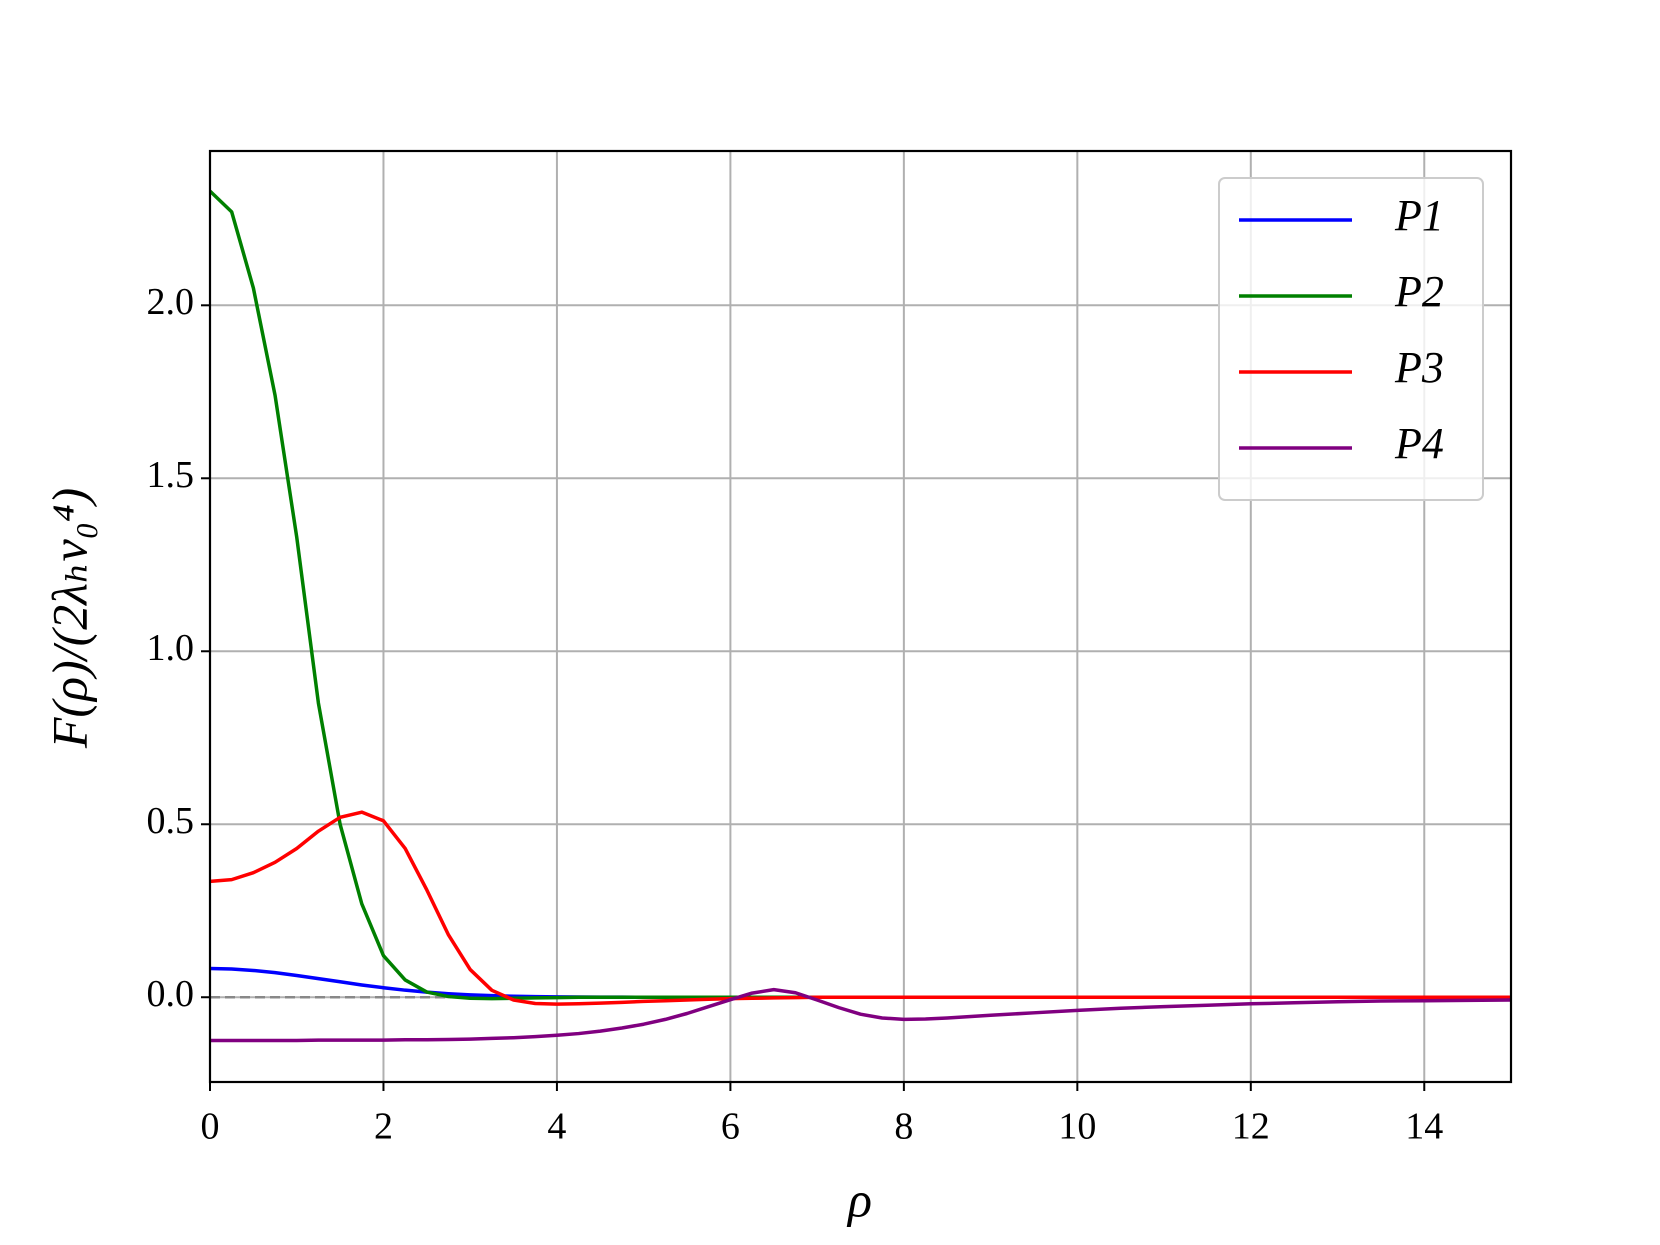 This screenshot has height=1245, width=1660. What do you see at coordinates (1077, 1127) in the screenshot?
I see `x-tick-label: 10` at bounding box center [1077, 1127].